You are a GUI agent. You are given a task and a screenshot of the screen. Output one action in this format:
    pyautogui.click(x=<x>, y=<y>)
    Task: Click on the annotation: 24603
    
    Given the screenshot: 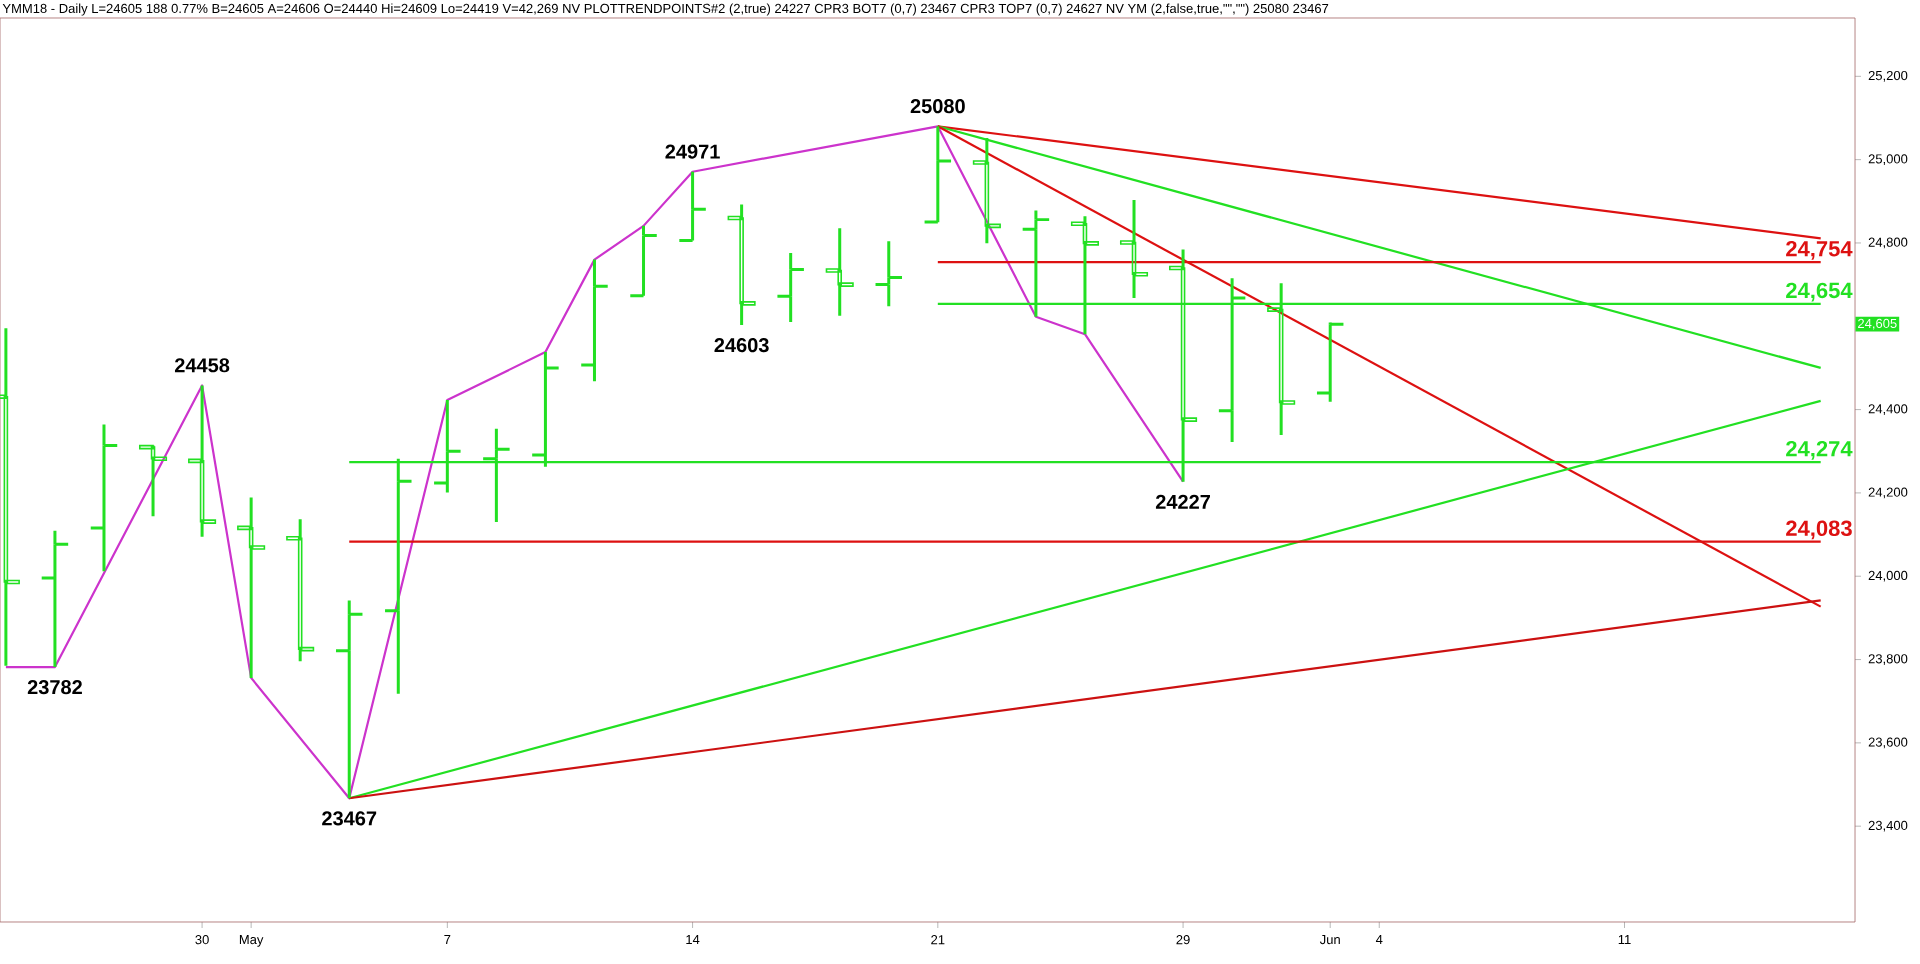 What is the action you would take?
    pyautogui.click(x=741, y=345)
    